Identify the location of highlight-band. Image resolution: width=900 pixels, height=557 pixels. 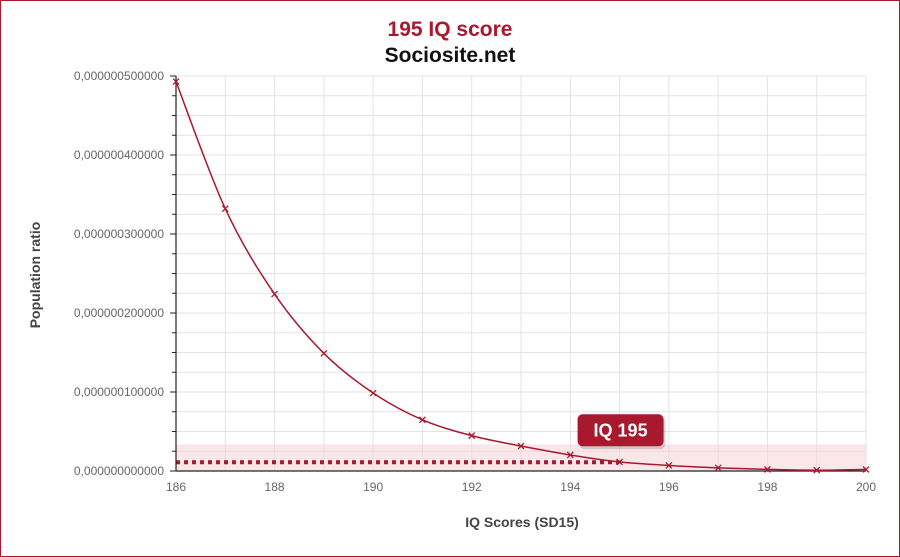
(521, 457).